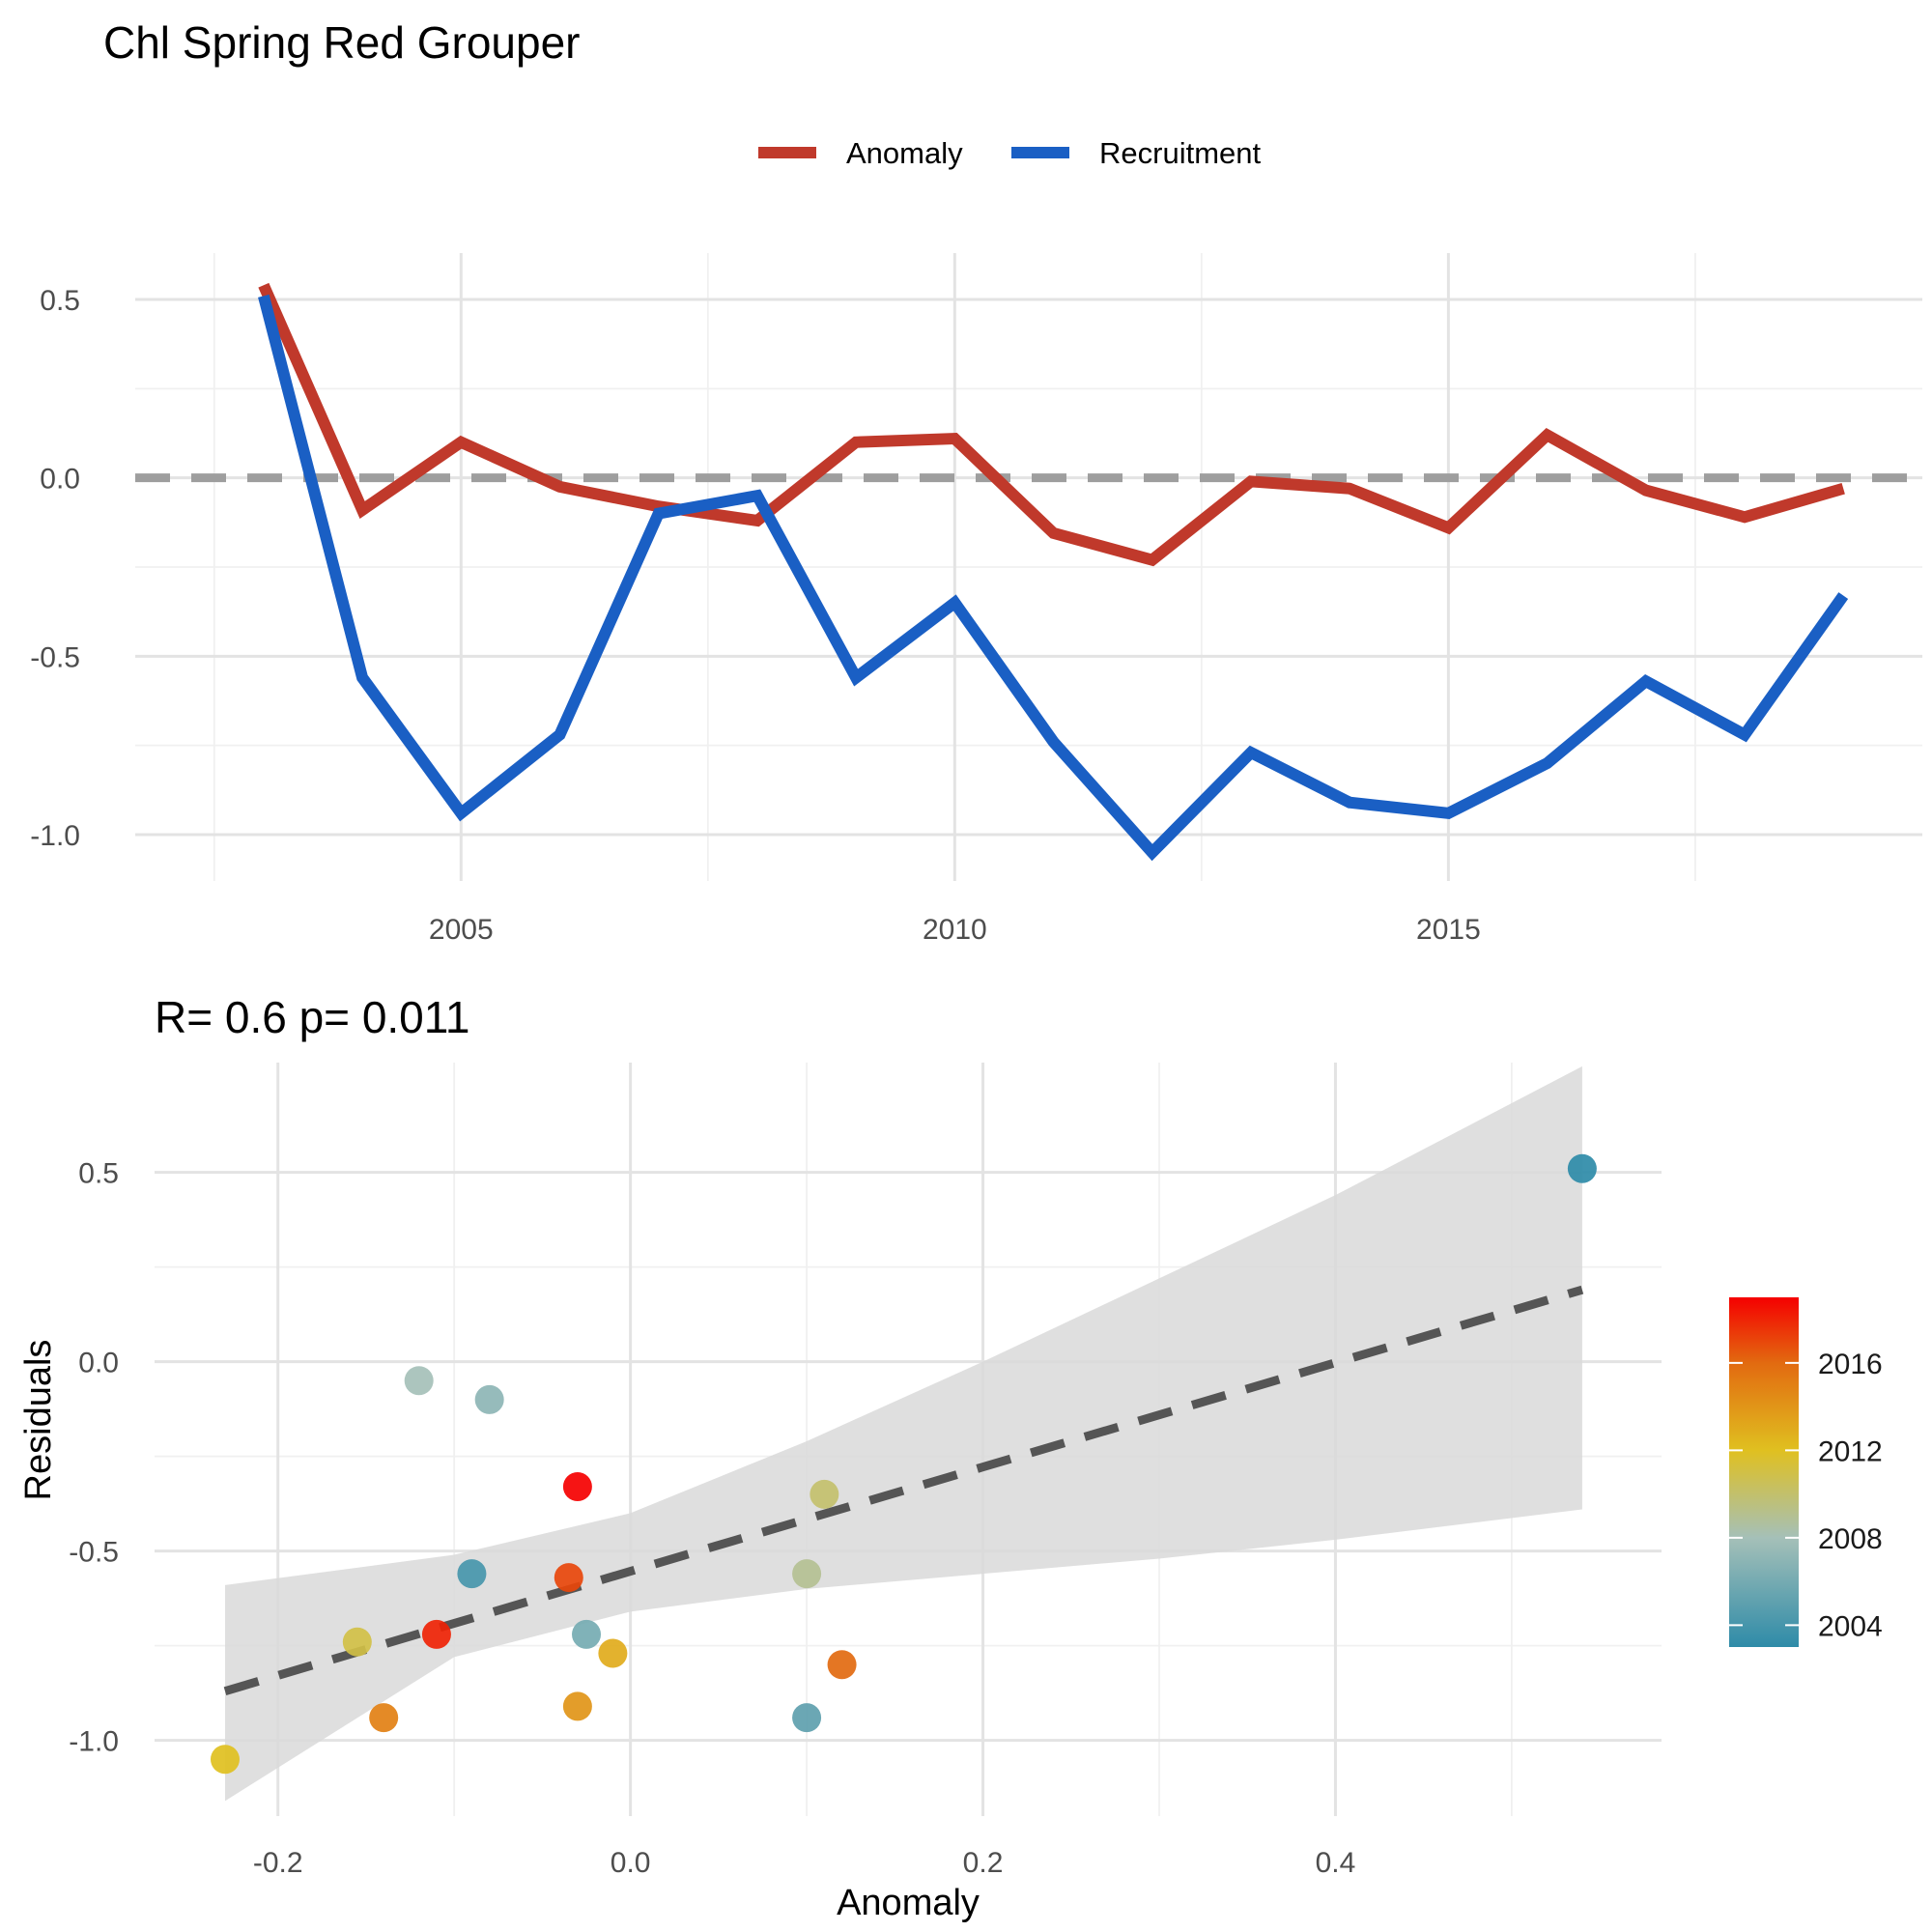 The height and width of the screenshot is (1932, 1932). What do you see at coordinates (577, 1486) in the screenshot?
I see `scatter-point-2019` at bounding box center [577, 1486].